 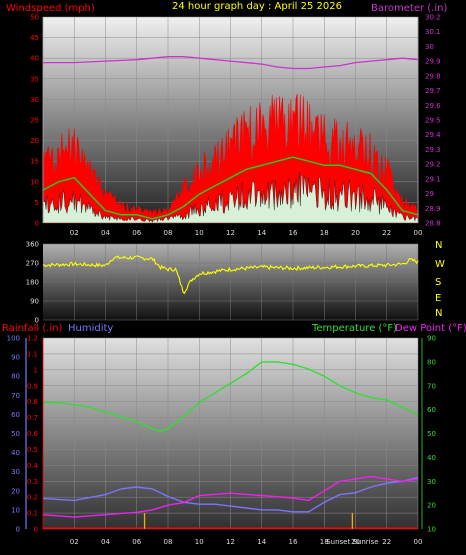 I want to click on windspeed-line, so click(x=230, y=188).